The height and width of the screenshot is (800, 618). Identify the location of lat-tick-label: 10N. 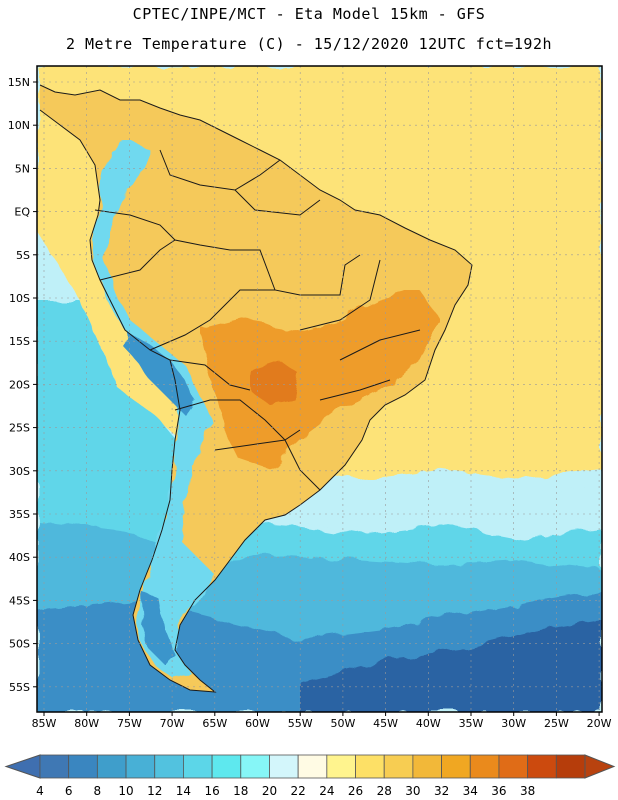
(19, 125).